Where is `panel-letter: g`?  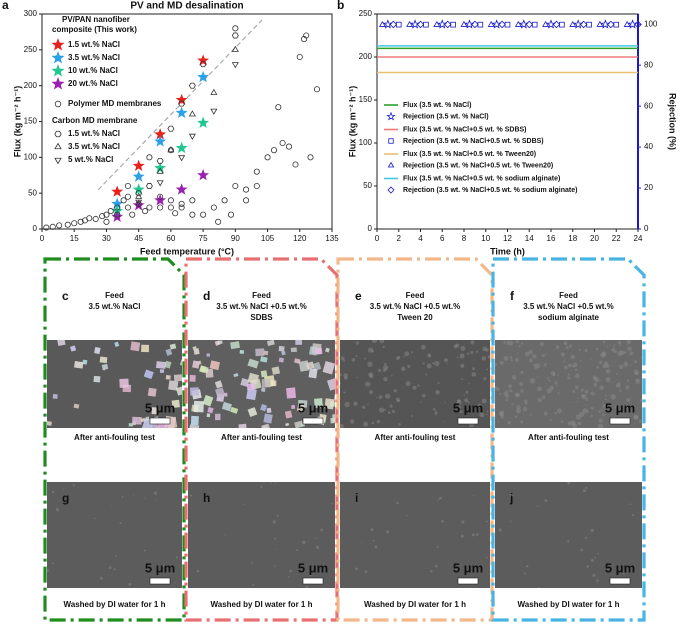 panel-letter: g is located at coordinates (65, 498).